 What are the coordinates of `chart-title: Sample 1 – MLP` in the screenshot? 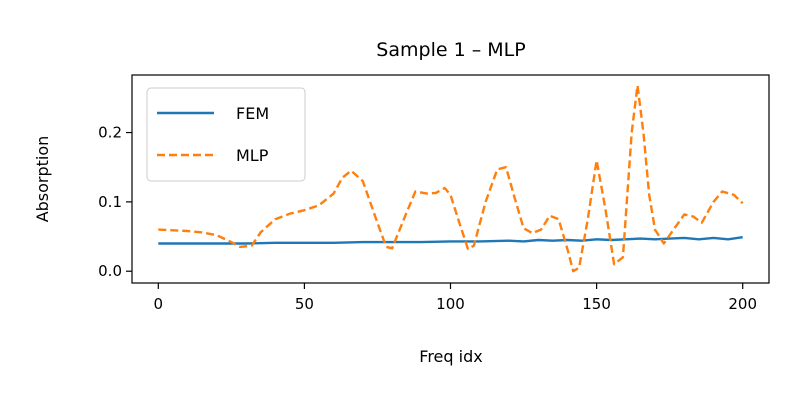 It's located at (450, 50).